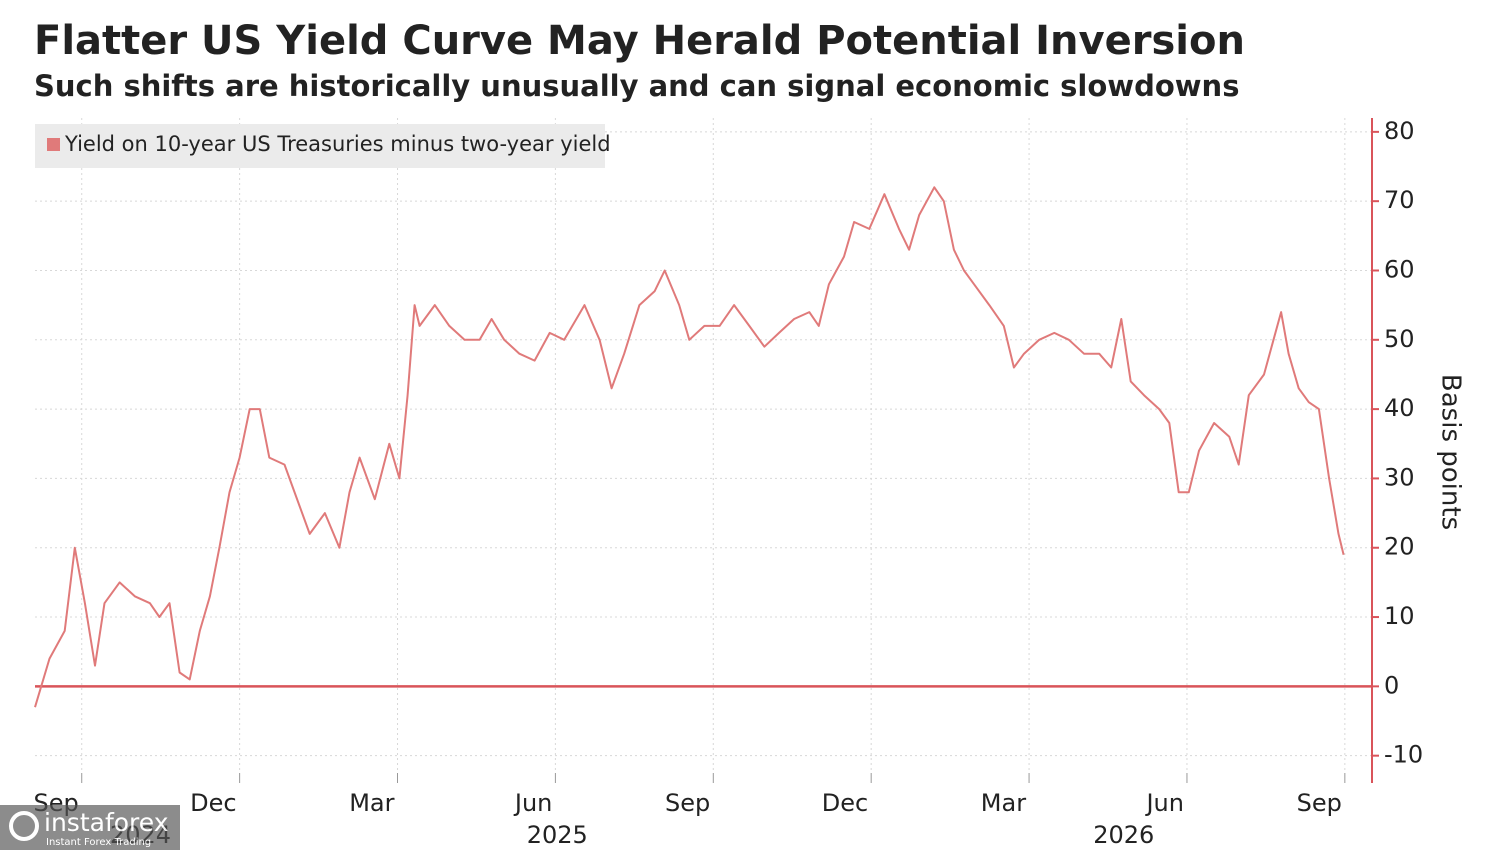 This screenshot has width=1500, height=850. Describe the element at coordinates (106, 822) in the screenshot. I see `watermark-brand: instaforex` at that location.